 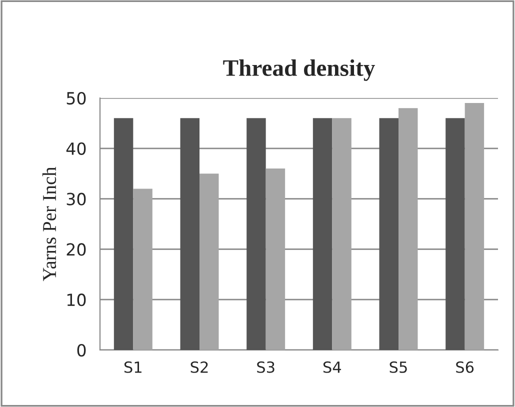 What do you see at coordinates (133, 367) in the screenshot?
I see `x-tick-label: S1` at bounding box center [133, 367].